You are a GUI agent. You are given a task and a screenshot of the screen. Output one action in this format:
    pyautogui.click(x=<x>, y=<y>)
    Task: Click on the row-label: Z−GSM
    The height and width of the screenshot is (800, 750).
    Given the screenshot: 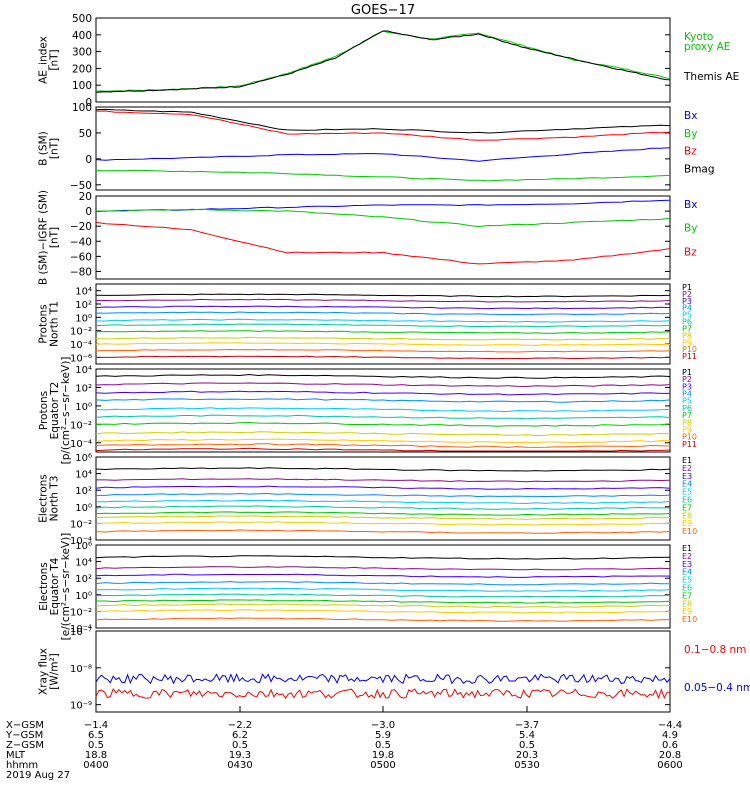 What is the action you would take?
    pyautogui.click(x=25, y=745)
    